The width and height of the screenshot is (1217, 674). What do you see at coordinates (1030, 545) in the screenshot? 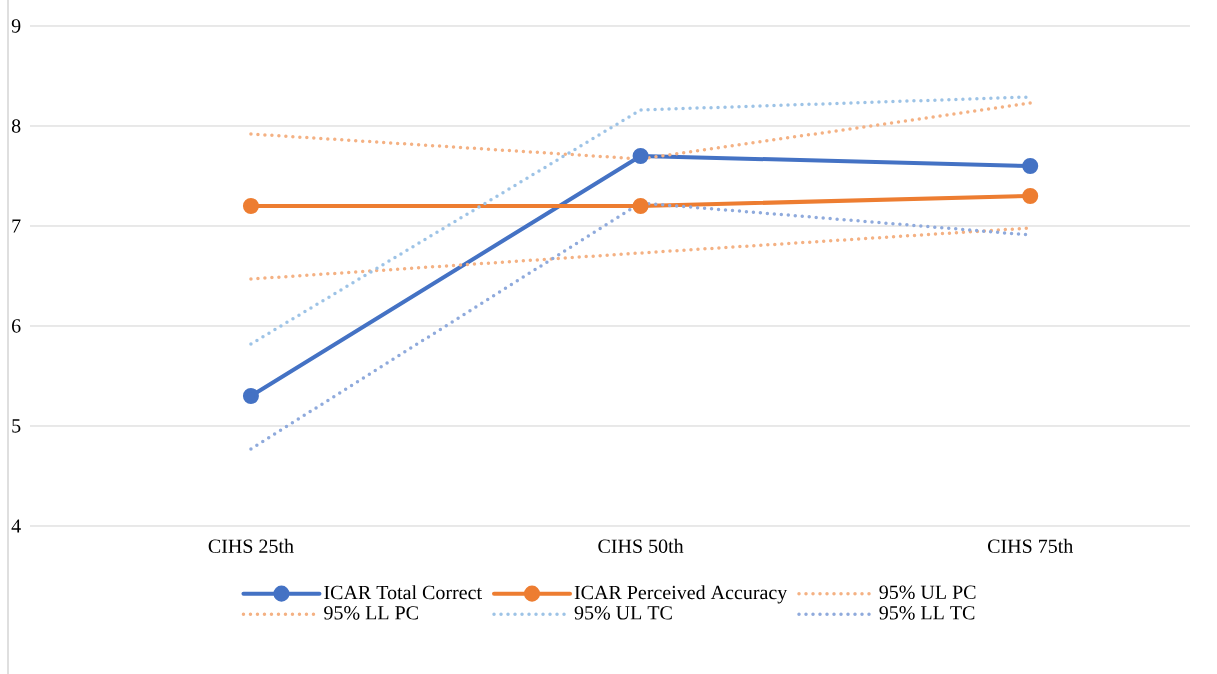
I see `x-tick-label: CIHS 75th` at bounding box center [1030, 545].